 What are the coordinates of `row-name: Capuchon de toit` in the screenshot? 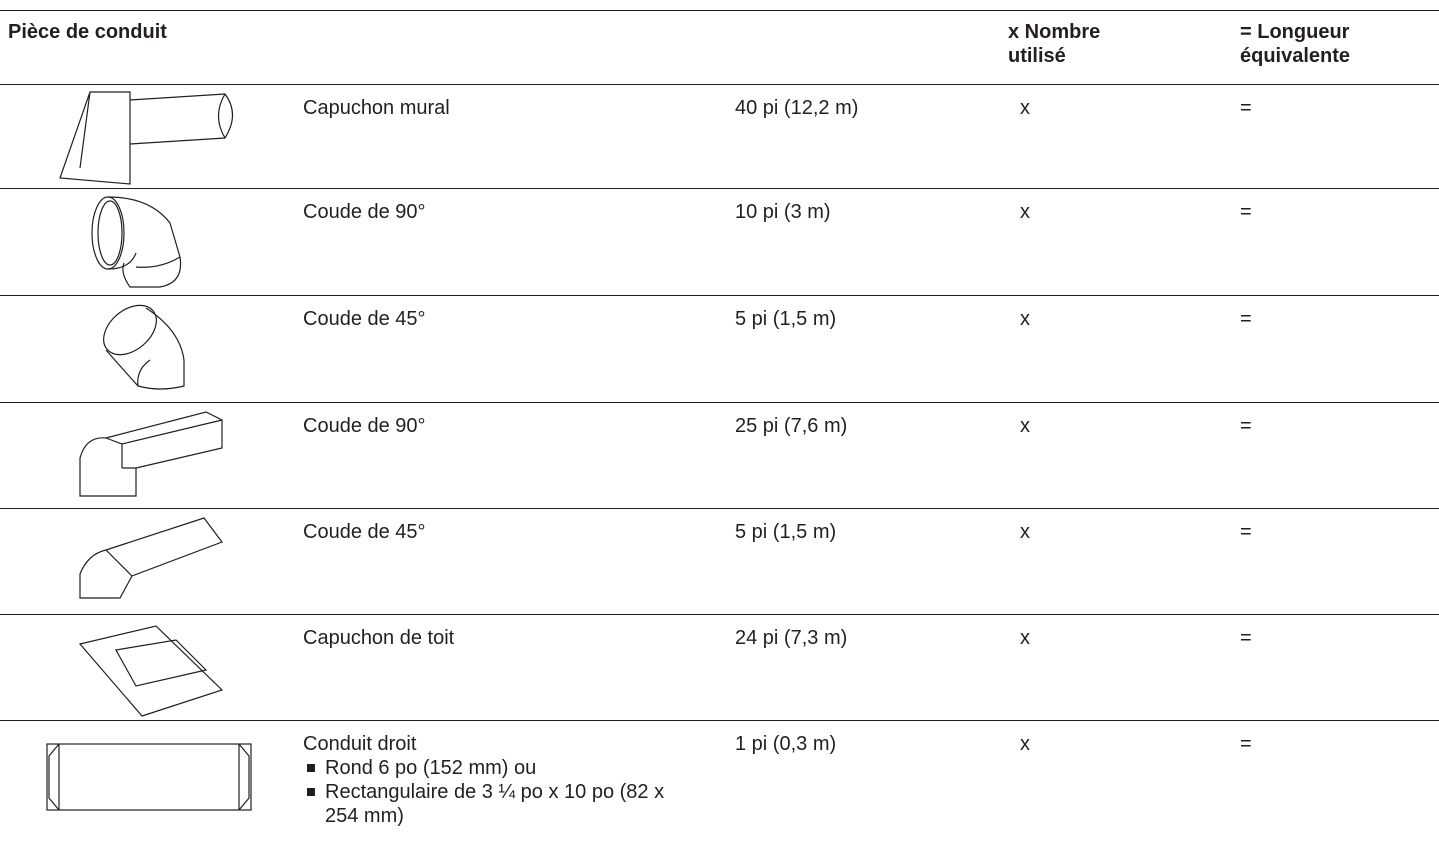 It's located at (379, 638).